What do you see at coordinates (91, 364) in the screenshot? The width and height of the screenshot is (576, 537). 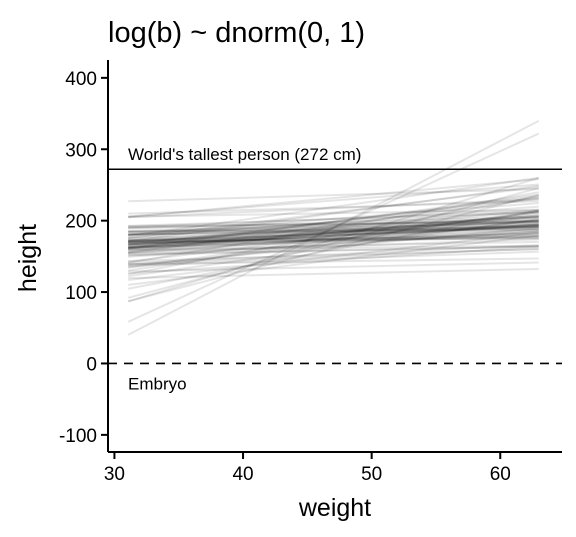 I see `y-tick-label: 0` at bounding box center [91, 364].